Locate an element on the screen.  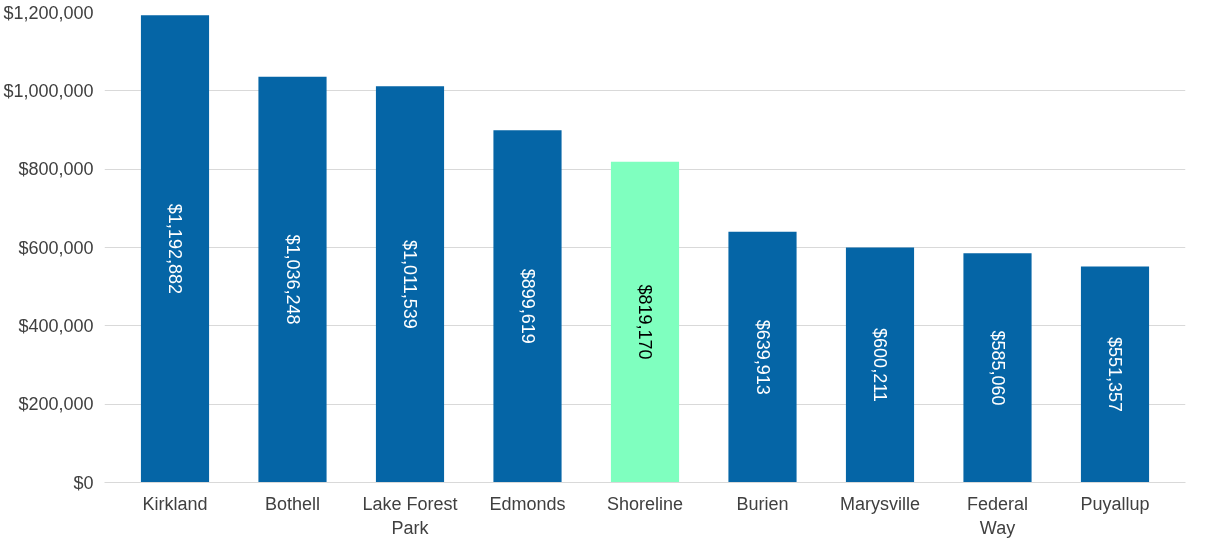
y-tick-label: $200,000 is located at coordinates (56, 404).